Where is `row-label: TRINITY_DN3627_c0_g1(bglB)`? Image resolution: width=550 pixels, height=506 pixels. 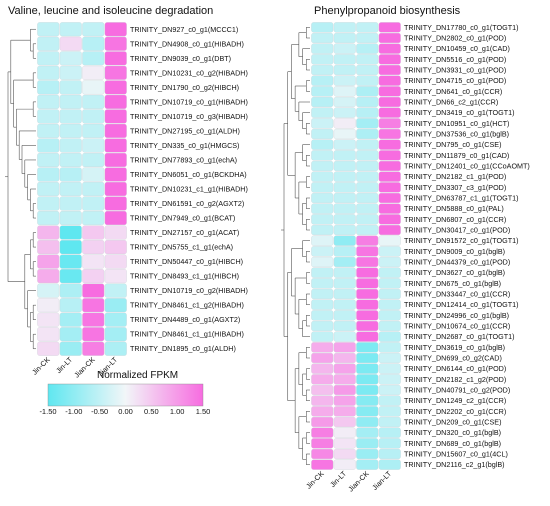
row-label: TRINITY_DN3627_c0_g1(bglB) is located at coordinates (454, 272).